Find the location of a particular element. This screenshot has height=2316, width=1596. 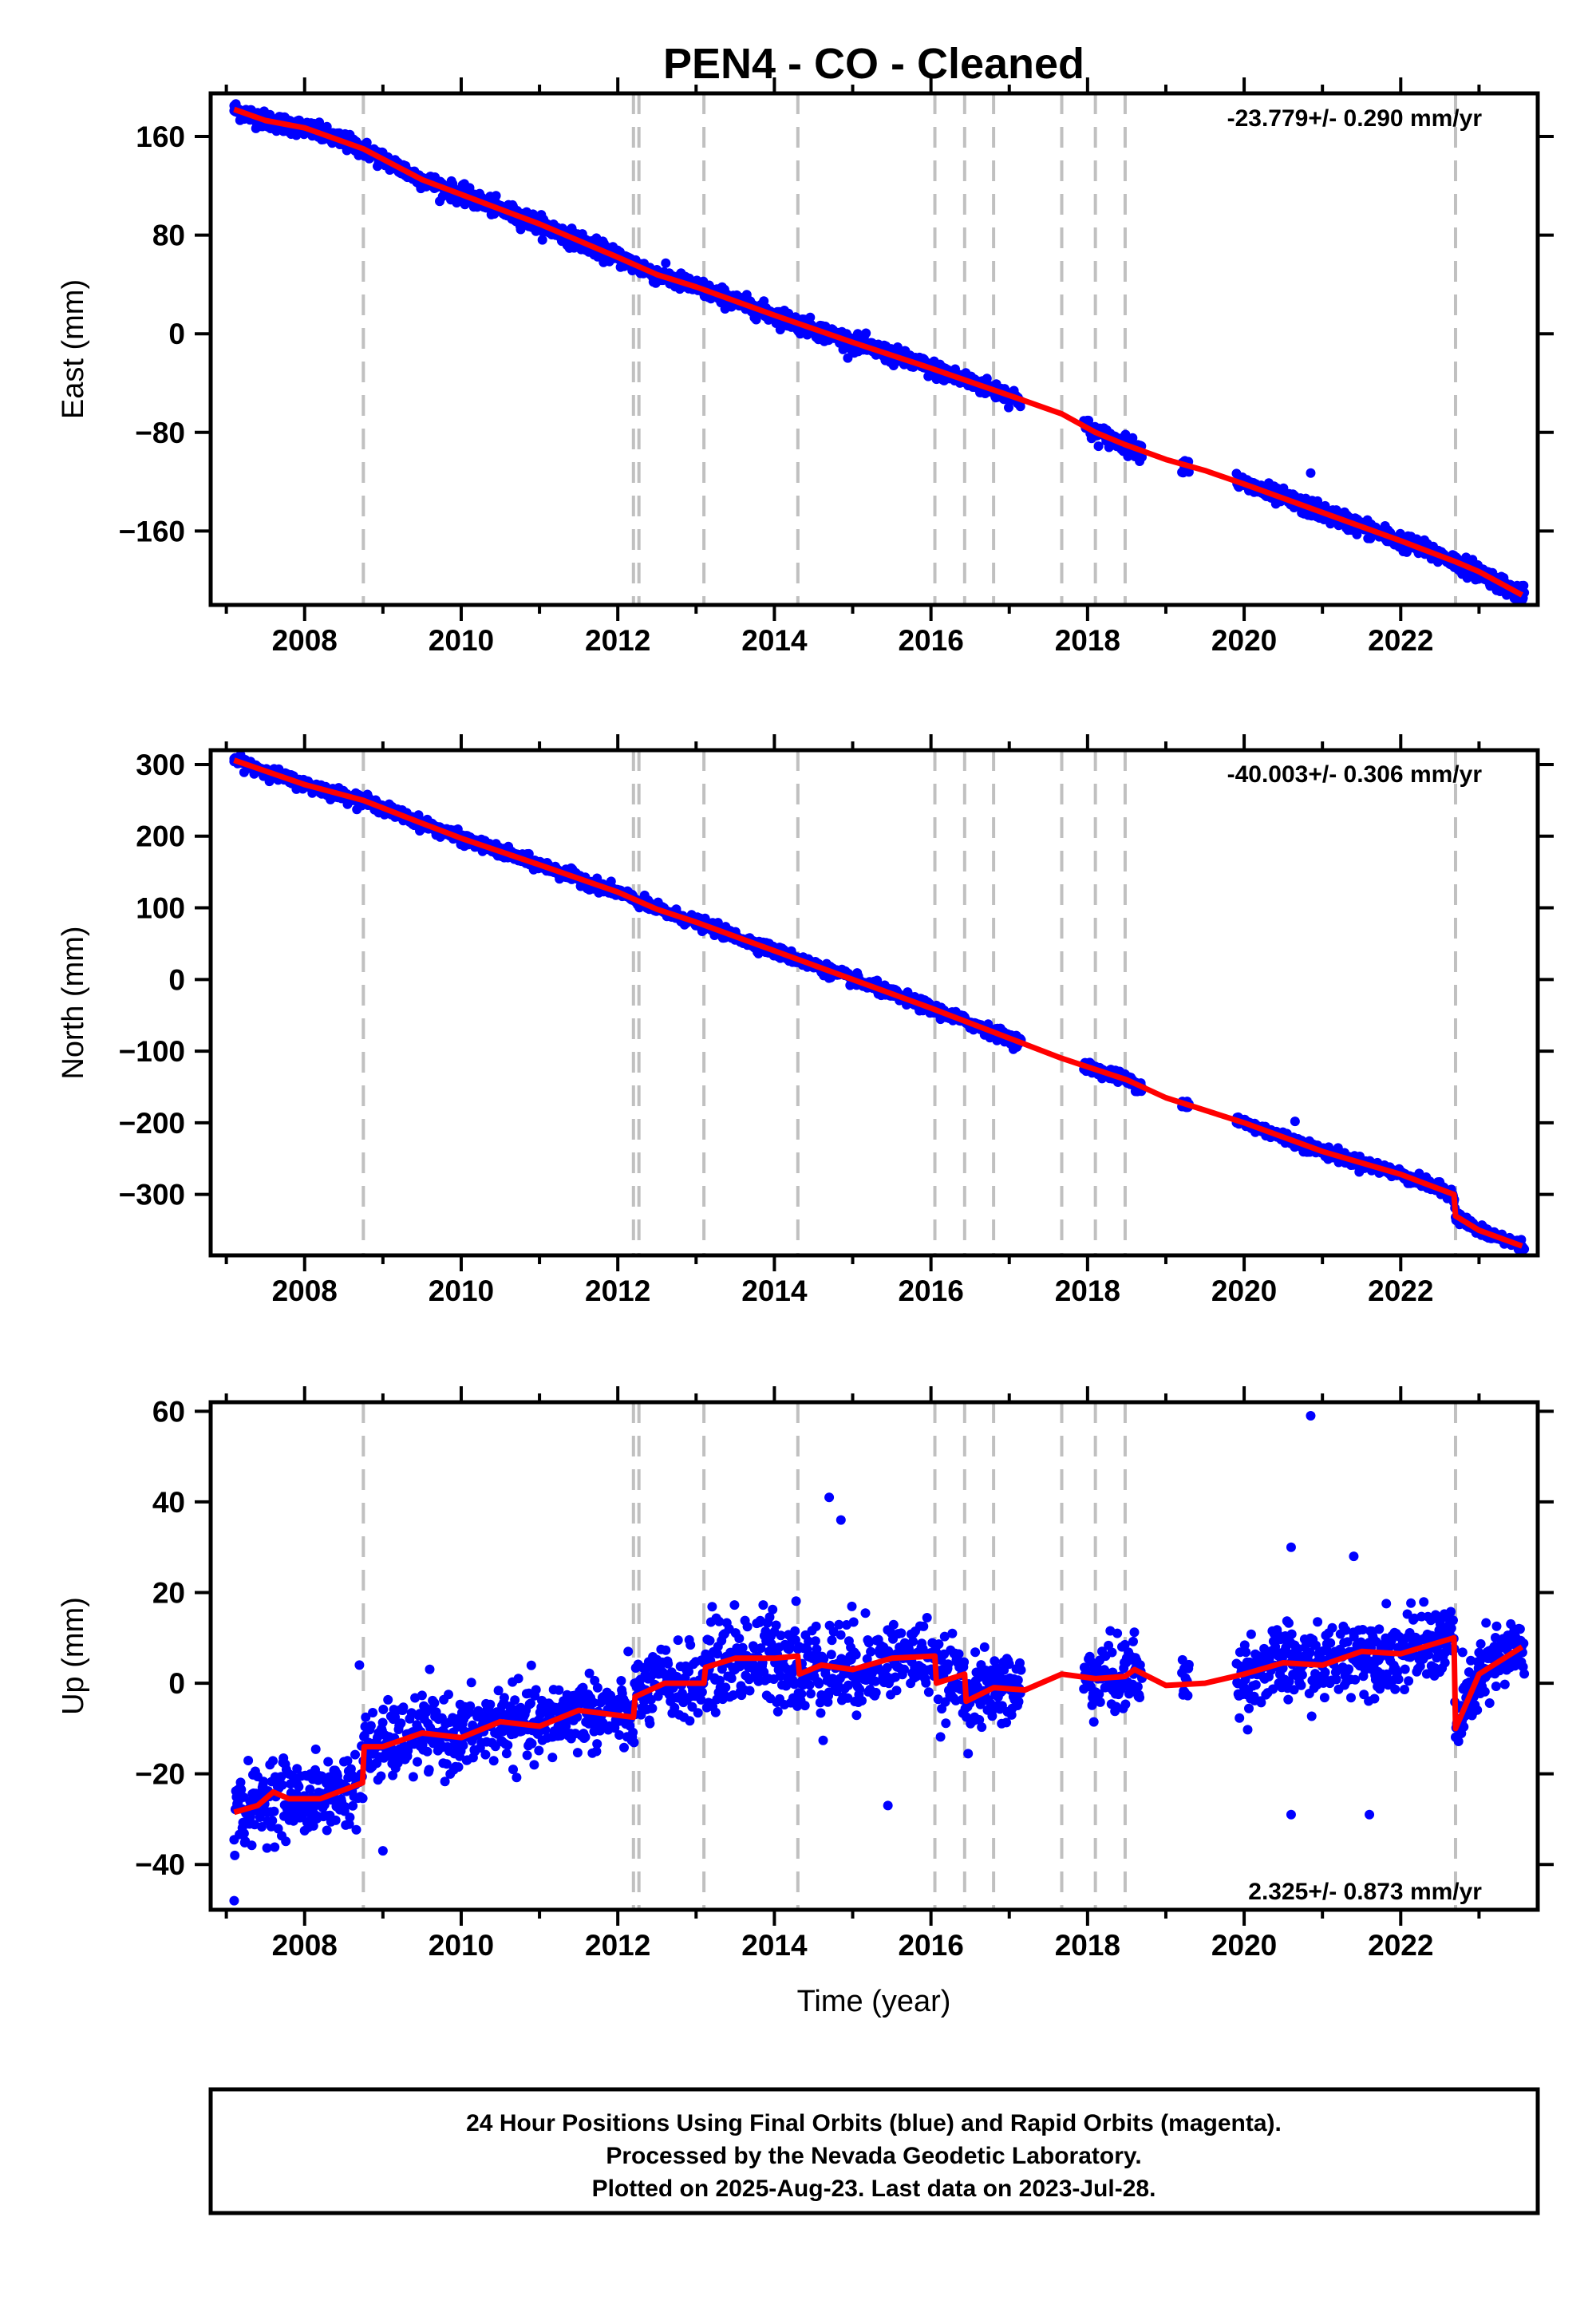

x-tick-label: 2012 is located at coordinates (617, 640).